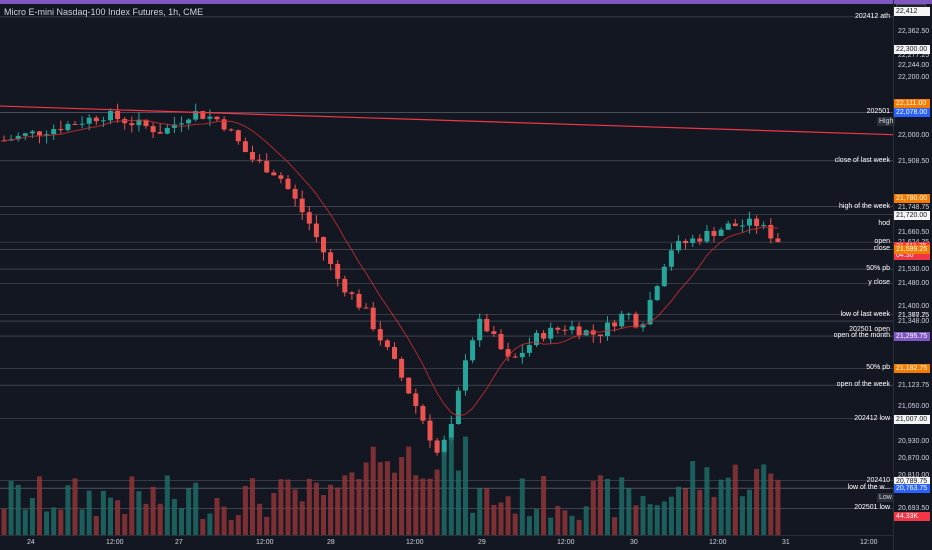 The width and height of the screenshot is (932, 550). Describe the element at coordinates (882, 242) in the screenshot. I see `level-label: open` at that location.